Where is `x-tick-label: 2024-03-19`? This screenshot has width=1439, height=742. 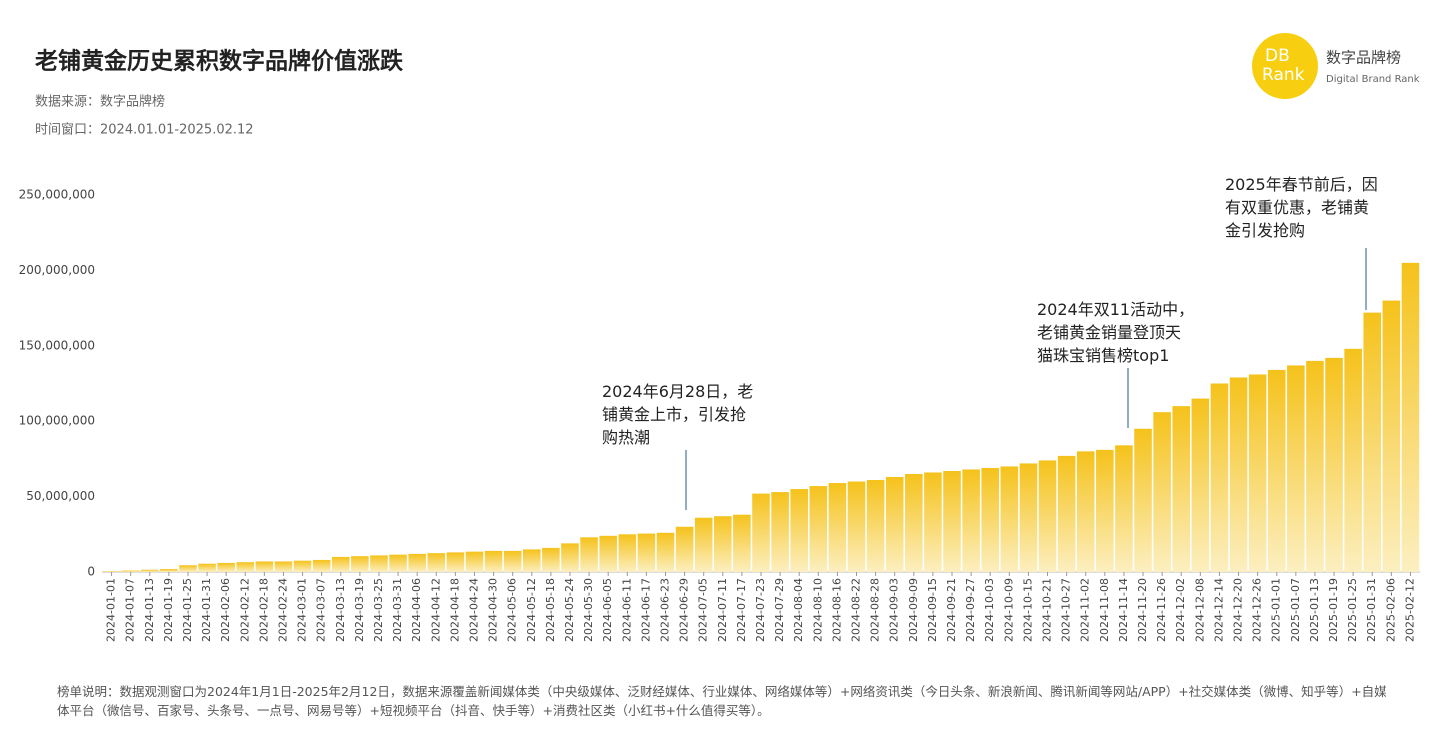 x-tick-label: 2024-03-19 is located at coordinates (359, 610).